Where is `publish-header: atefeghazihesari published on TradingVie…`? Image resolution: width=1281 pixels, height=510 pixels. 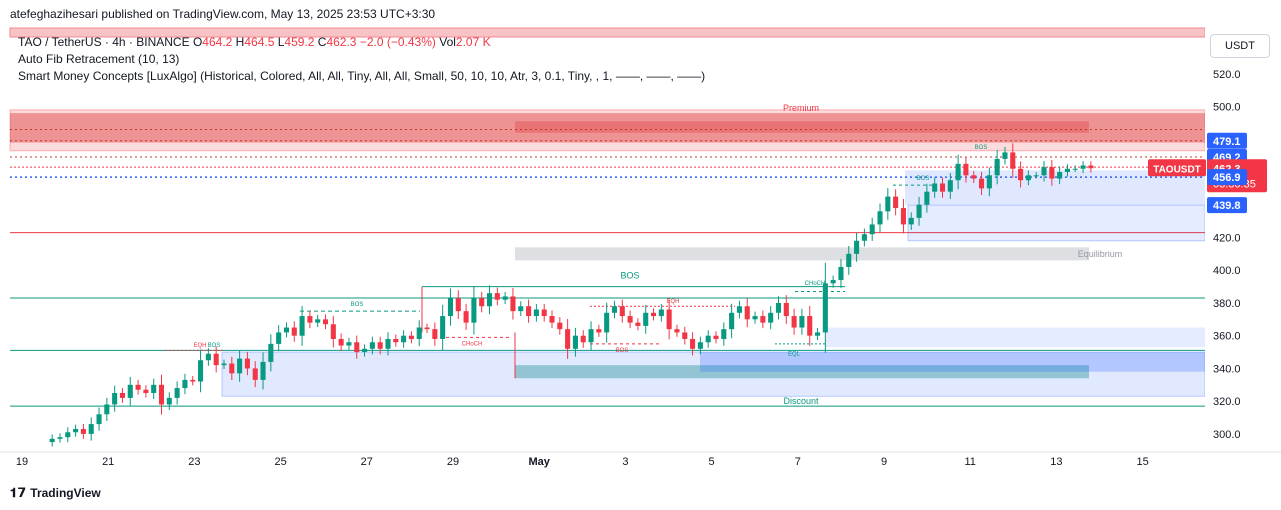 publish-header: atefeghazihesari published on TradingVie… is located at coordinates (640, 14).